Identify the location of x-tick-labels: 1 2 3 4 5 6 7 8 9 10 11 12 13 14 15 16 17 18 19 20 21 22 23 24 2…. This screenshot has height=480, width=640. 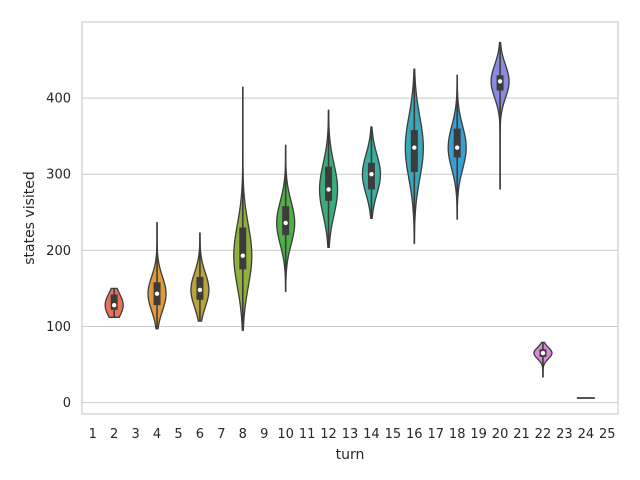
(352, 434).